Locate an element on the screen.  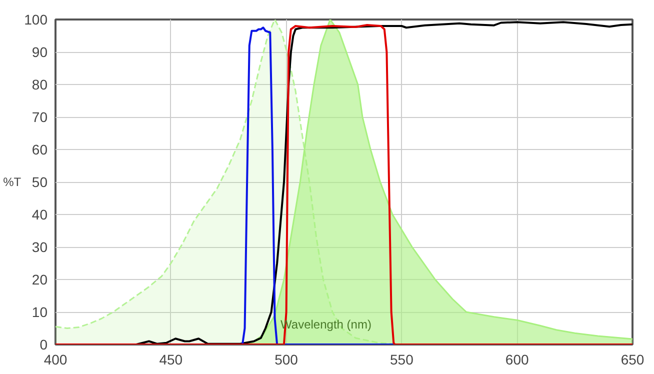
x-tick-label: 650 is located at coordinates (632, 360).